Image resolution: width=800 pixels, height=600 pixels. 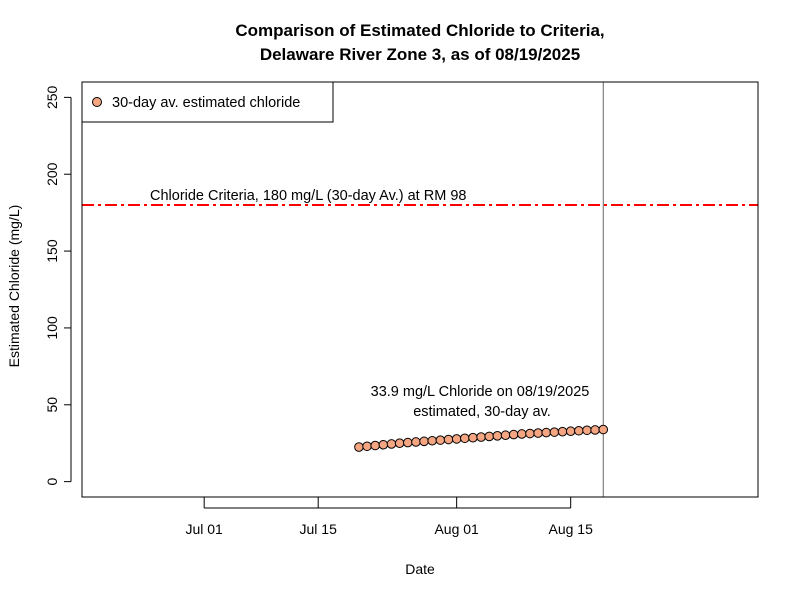 I want to click on x-tick-label: Aug 15, so click(x=570, y=529).